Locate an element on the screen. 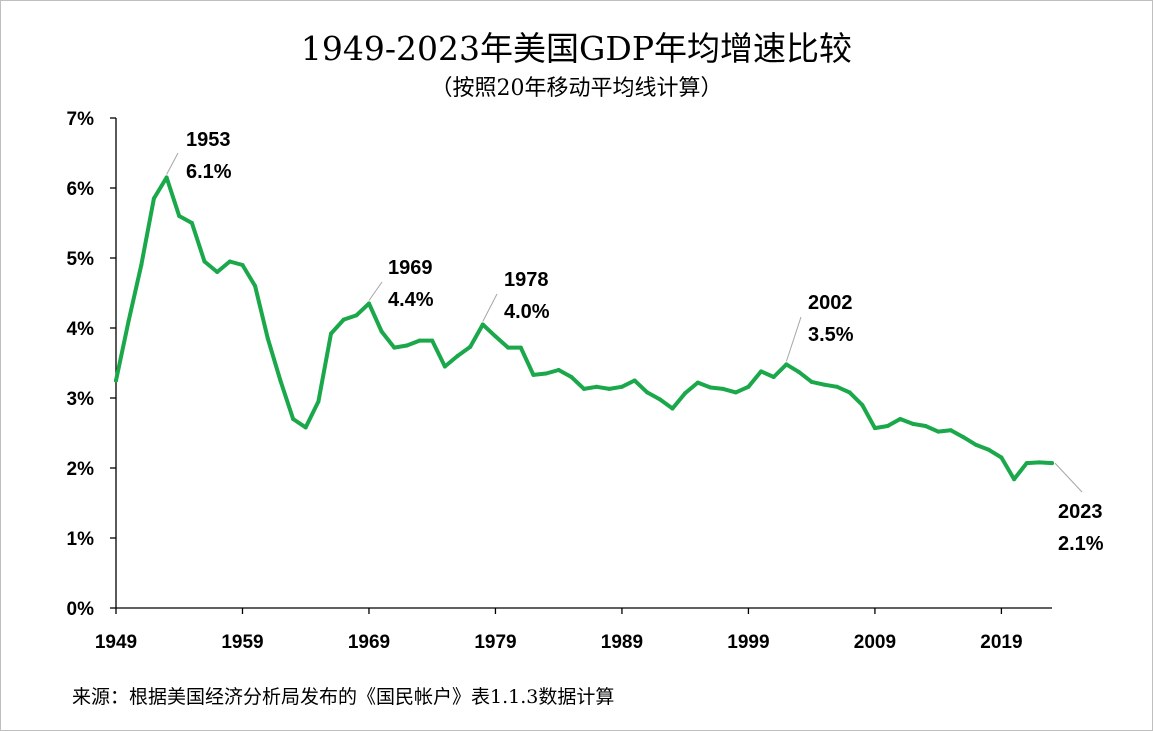 This screenshot has height=731, width=1153. x-tick-label: 2019 is located at coordinates (1001, 642).